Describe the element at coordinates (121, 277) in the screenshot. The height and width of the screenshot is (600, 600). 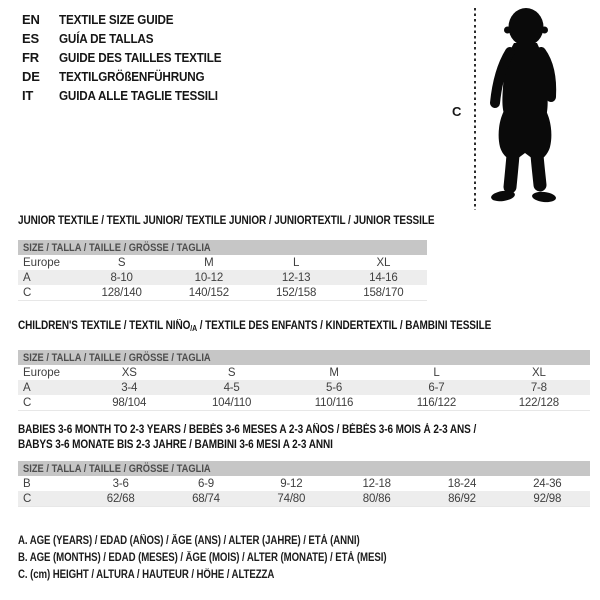
I see `size-value: 8-10` at that location.